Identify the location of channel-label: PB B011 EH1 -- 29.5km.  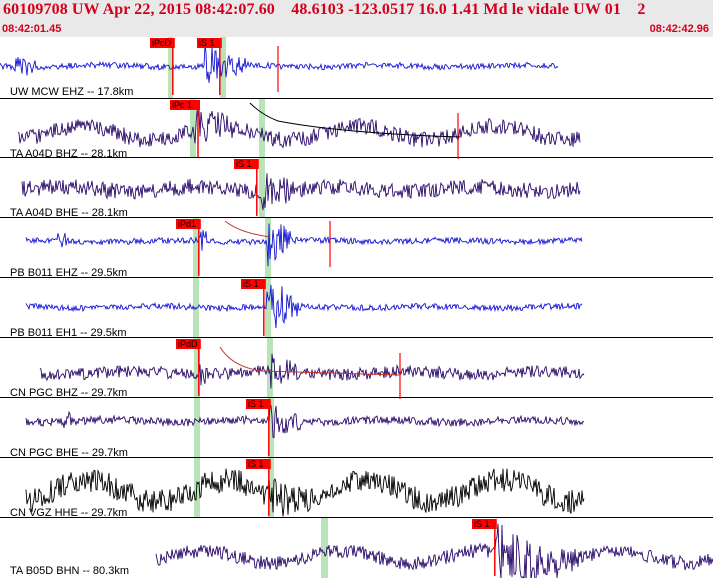
(68, 333).